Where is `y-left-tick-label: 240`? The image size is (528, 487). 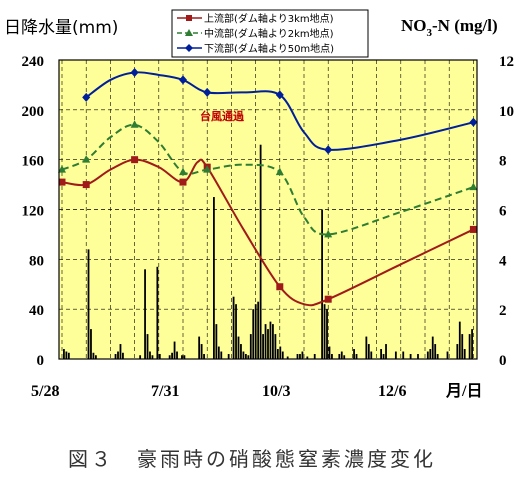
y-left-tick-label: 240 is located at coordinates (33, 62).